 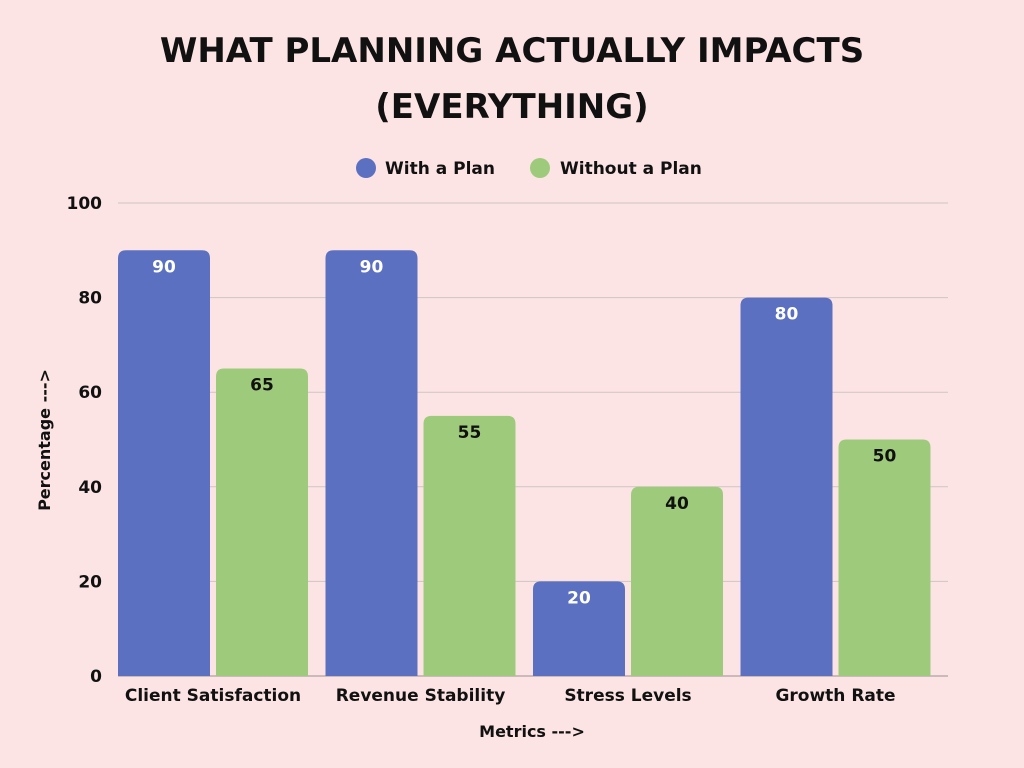 What do you see at coordinates (470, 433) in the screenshot?
I see `data-label: 55` at bounding box center [470, 433].